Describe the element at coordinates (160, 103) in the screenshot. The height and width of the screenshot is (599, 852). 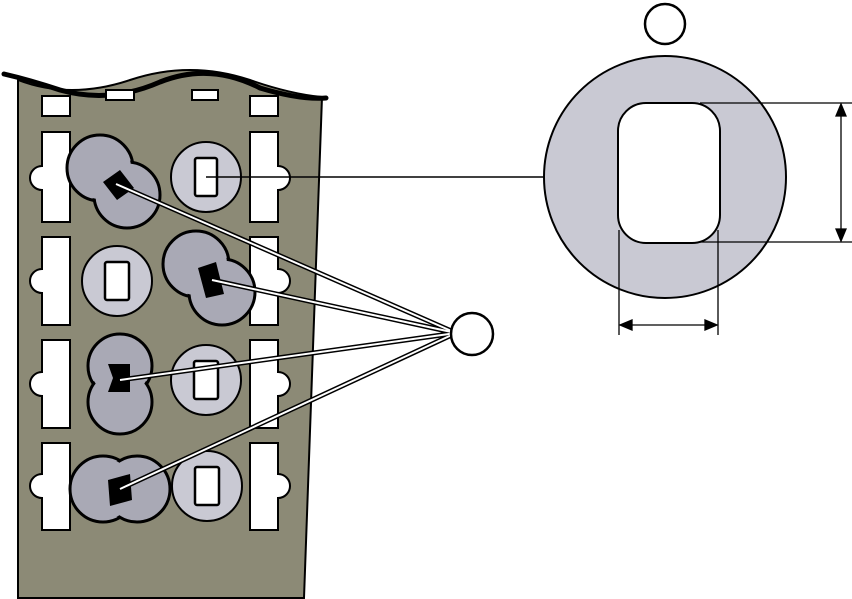
I see `top-slots` at that location.